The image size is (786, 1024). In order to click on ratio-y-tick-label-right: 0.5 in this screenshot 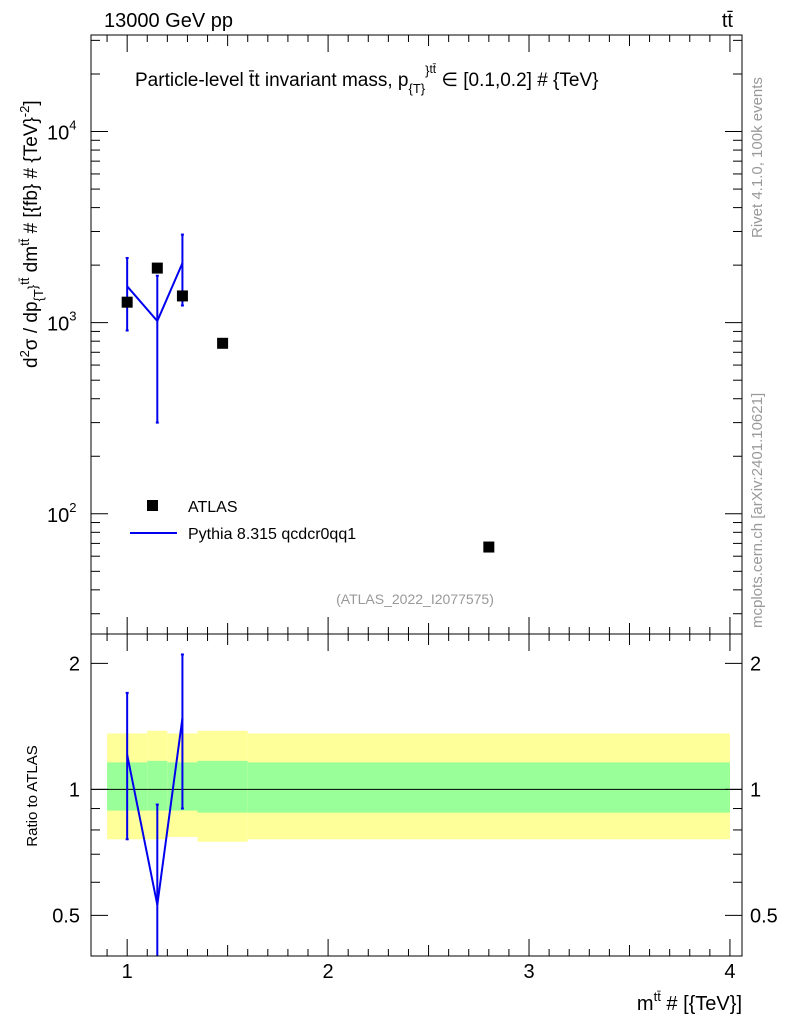, I will do `click(764, 916)`.